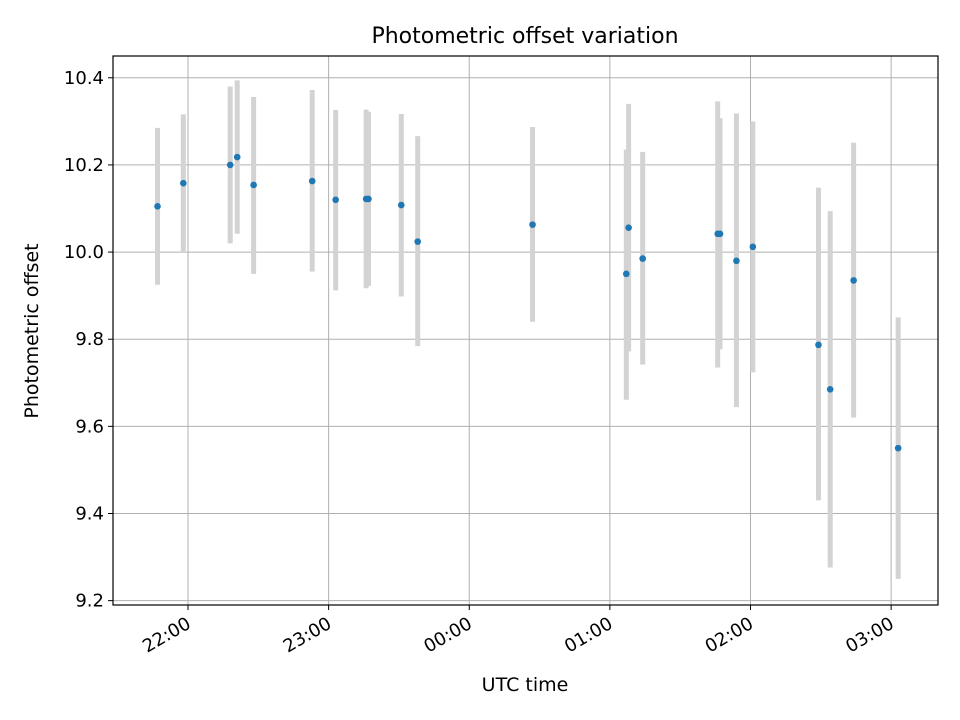 This screenshot has width=960, height=720. I want to click on y-tick-label: 9.6, so click(89, 426).